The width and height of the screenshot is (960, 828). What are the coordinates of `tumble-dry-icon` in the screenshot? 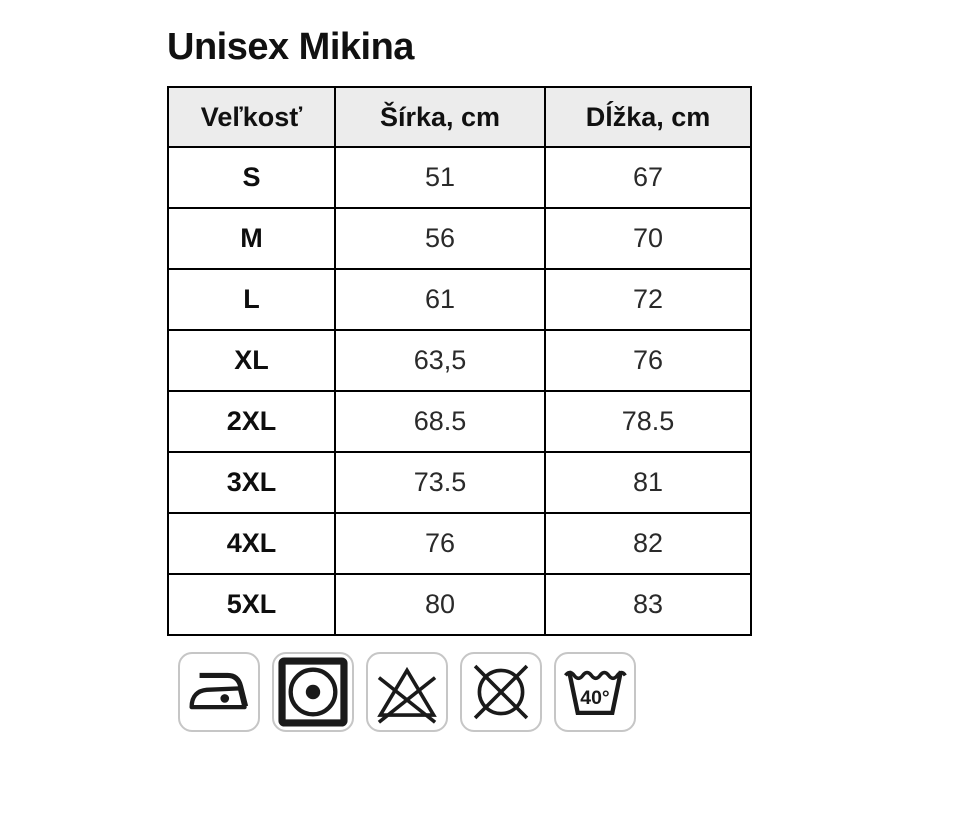 It's located at (313, 692).